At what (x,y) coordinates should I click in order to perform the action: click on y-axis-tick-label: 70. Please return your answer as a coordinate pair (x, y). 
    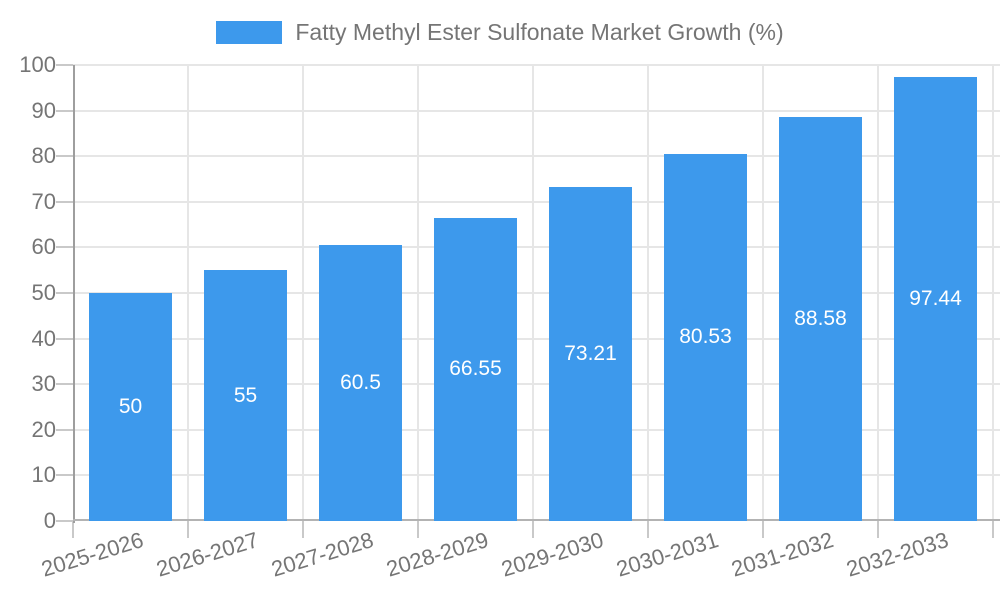
    Looking at the image, I should click on (43, 201).